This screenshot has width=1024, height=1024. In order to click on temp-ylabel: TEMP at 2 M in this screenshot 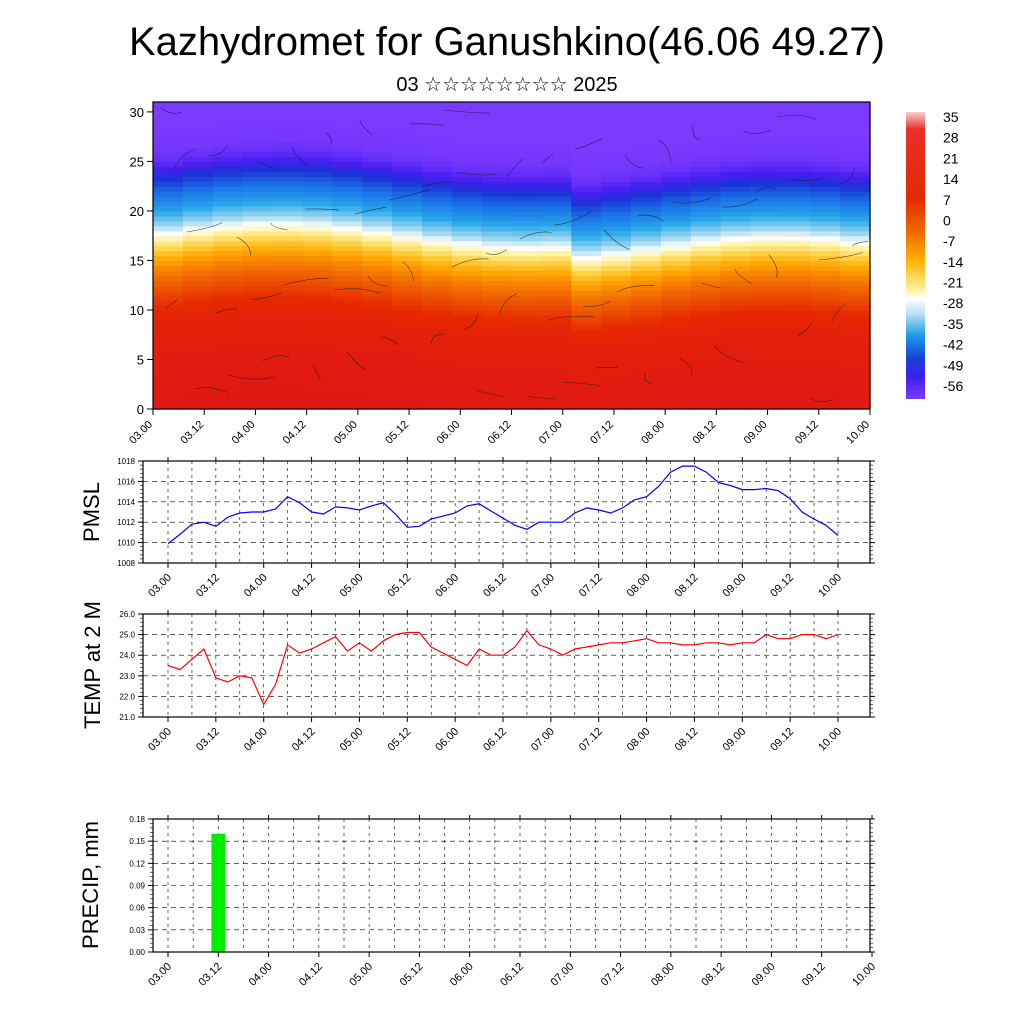, I will do `click(92, 665)`.